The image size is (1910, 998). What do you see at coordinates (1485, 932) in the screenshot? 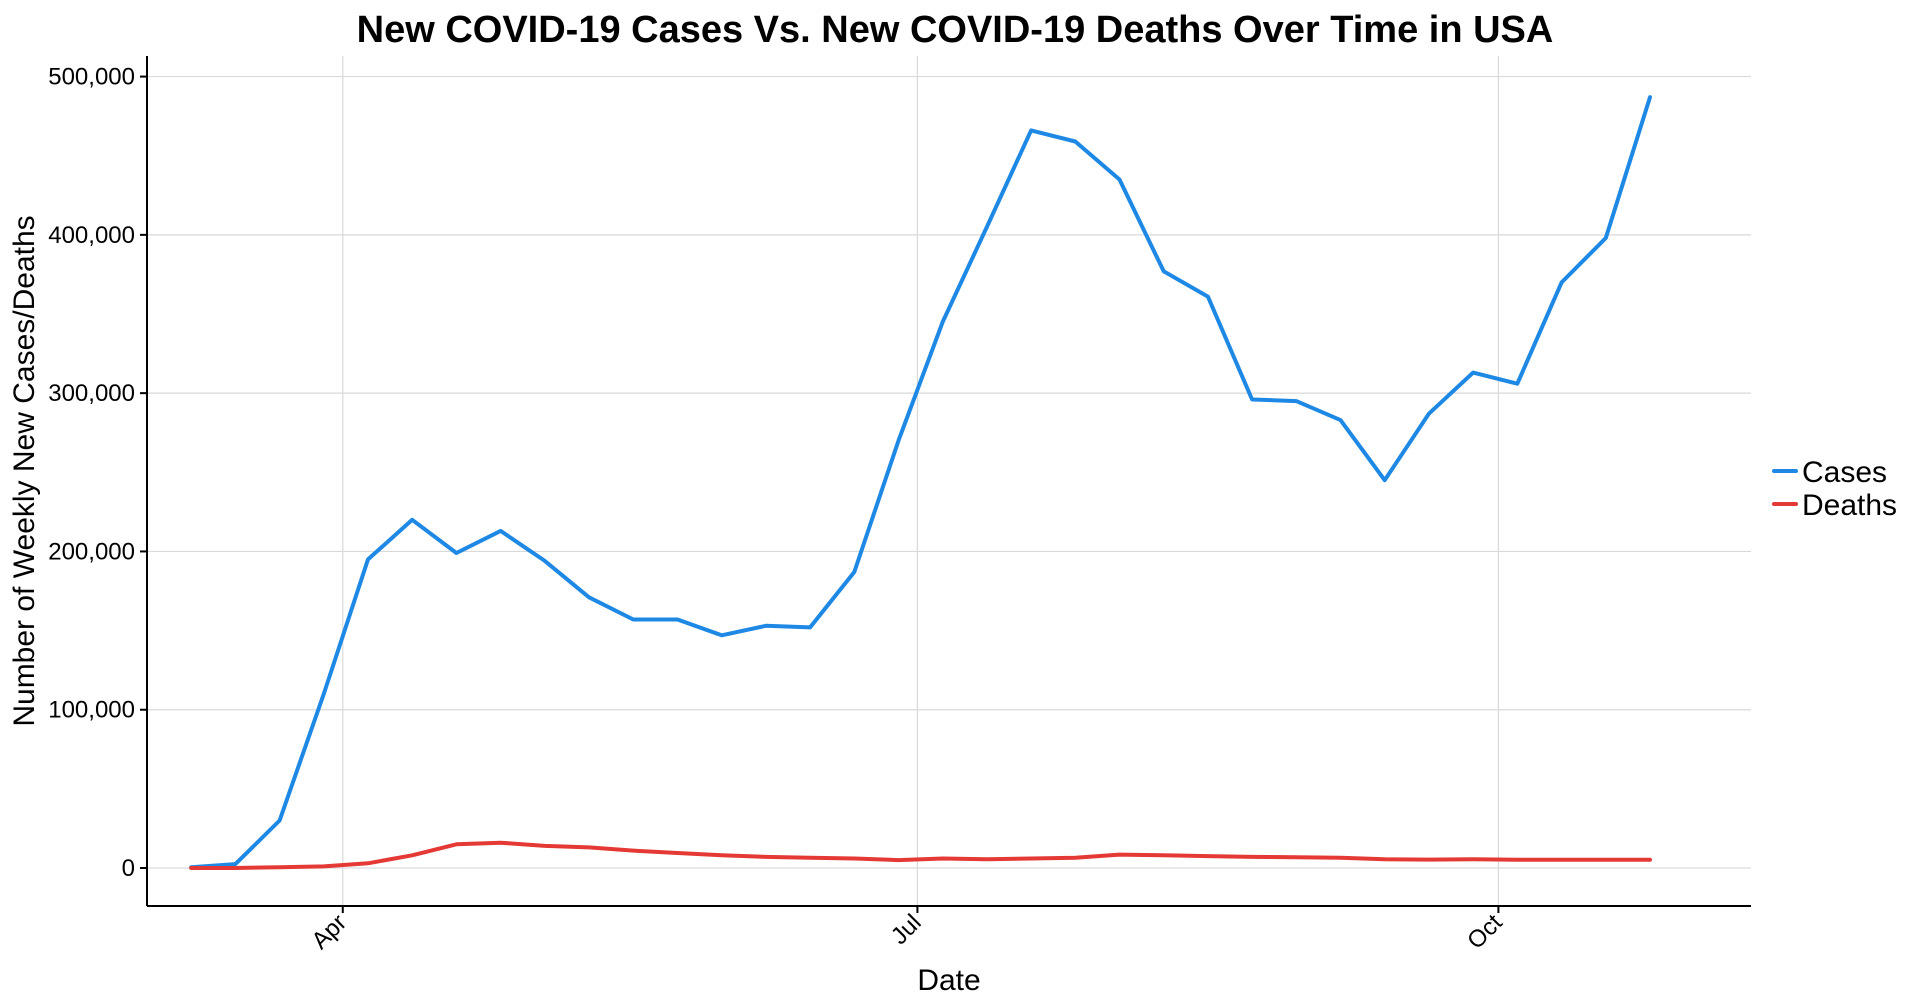
I see `x-tick-label: Oct` at bounding box center [1485, 932].